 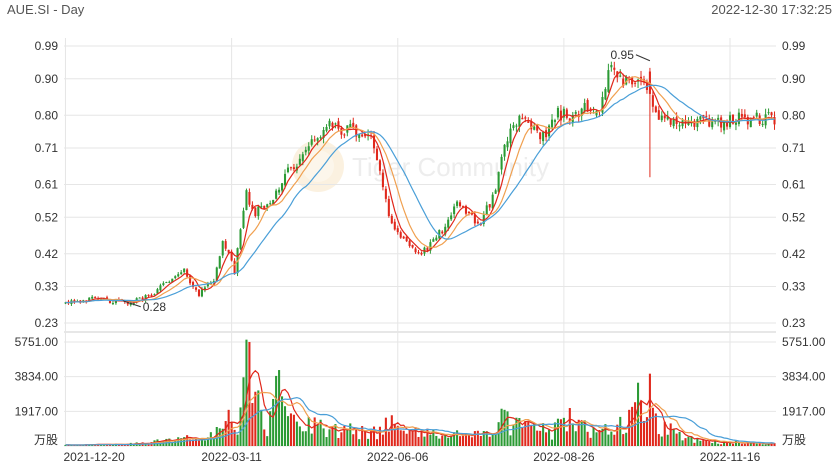 What do you see at coordinates (47, 79) in the screenshot?
I see `price-tick-label-left: 0.90` at bounding box center [47, 79].